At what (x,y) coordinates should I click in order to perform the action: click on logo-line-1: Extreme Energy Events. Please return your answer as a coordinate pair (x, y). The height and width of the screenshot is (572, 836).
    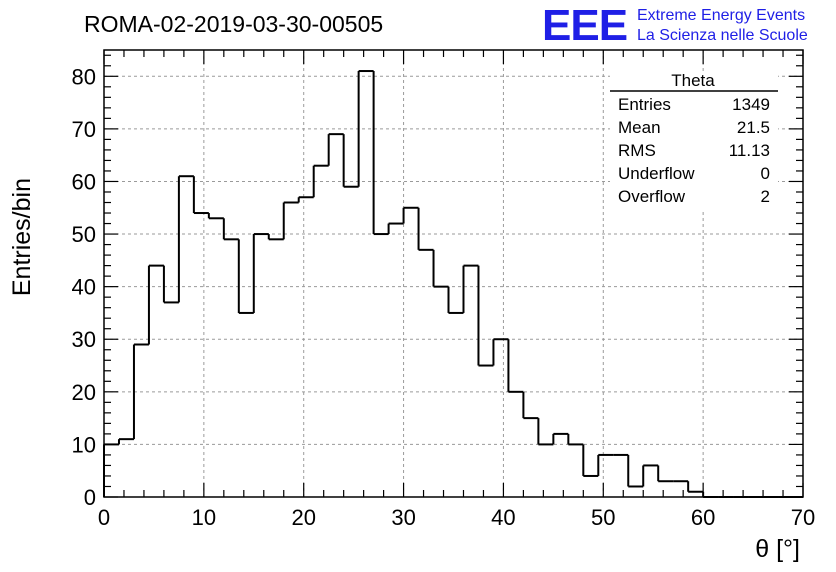
    Looking at the image, I should click on (721, 15).